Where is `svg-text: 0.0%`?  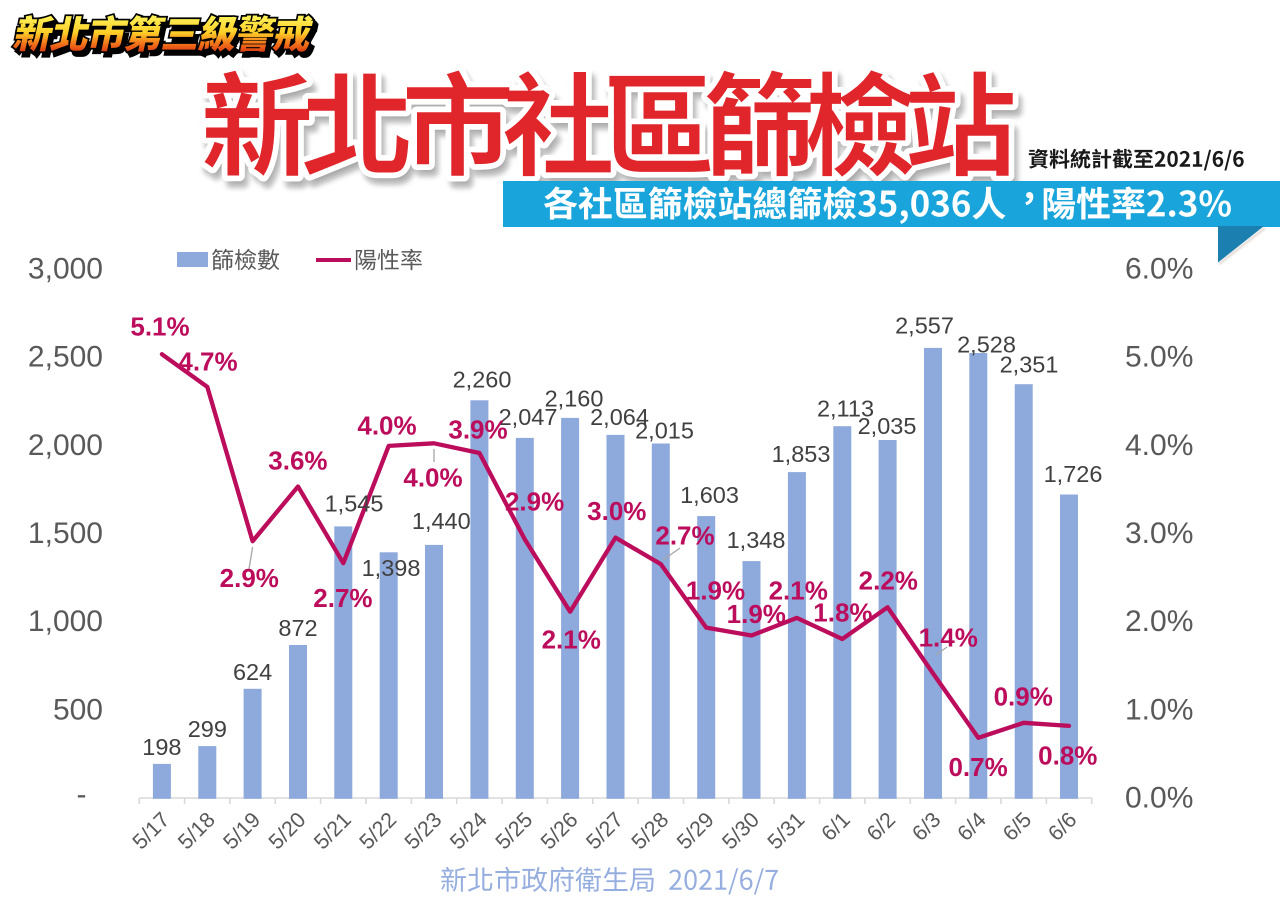 svg-text: 0.0% is located at coordinates (1159, 798).